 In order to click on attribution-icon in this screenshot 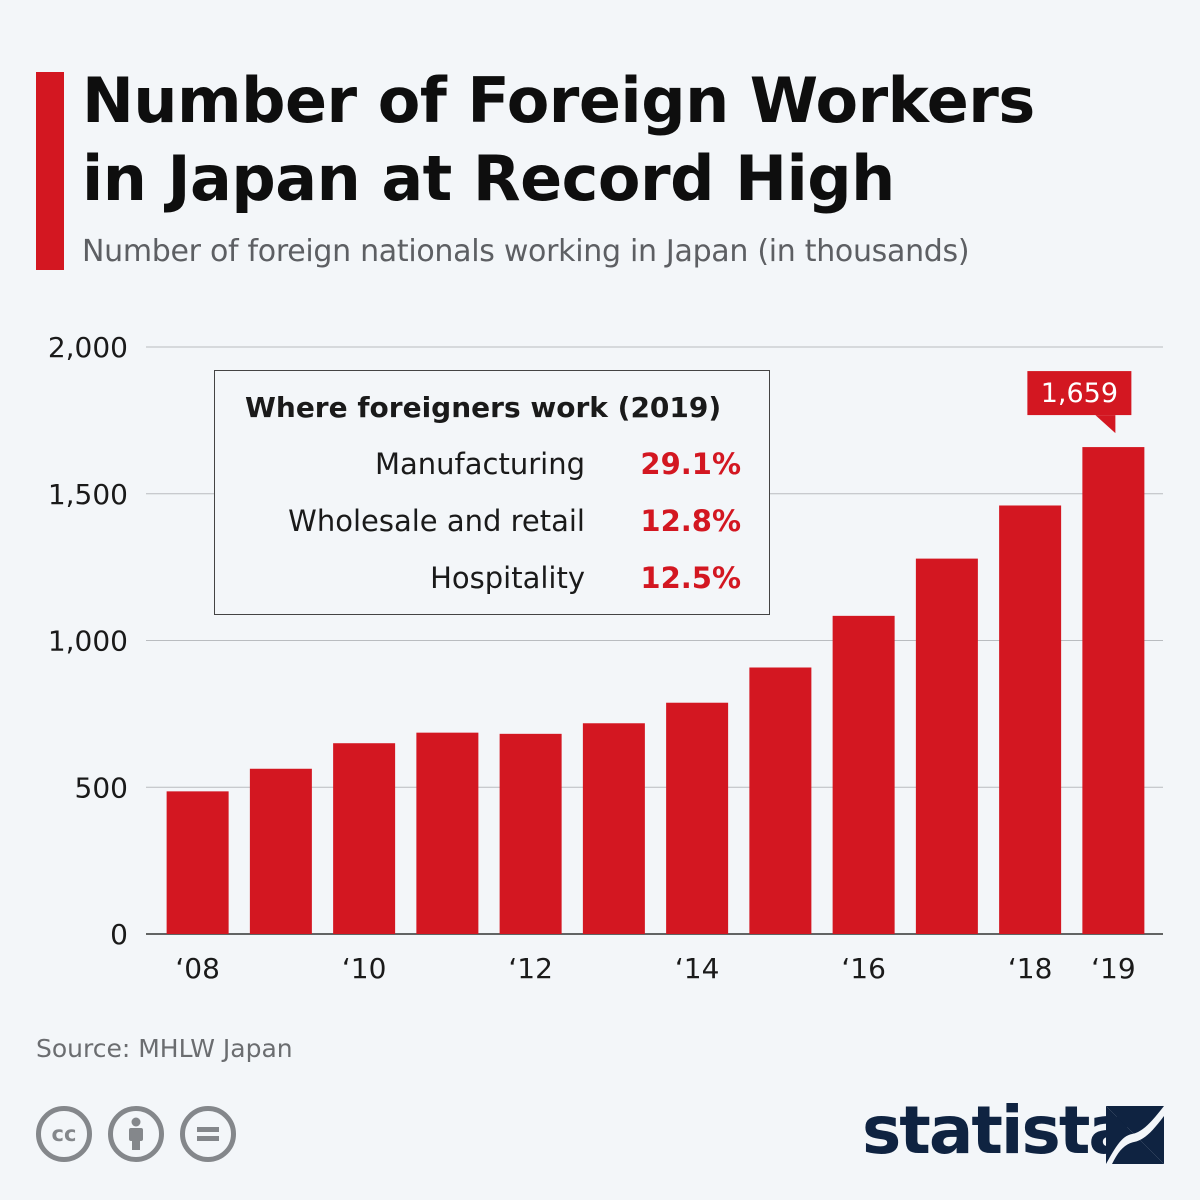, I will do `click(136, 1134)`.